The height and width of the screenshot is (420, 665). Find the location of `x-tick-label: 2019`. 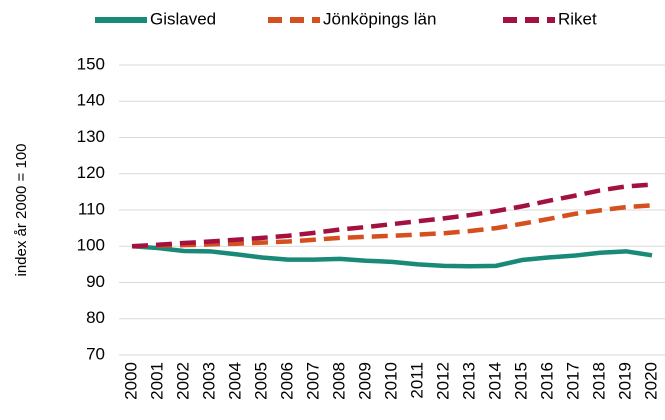

x-tick-label: 2019 is located at coordinates (624, 381).